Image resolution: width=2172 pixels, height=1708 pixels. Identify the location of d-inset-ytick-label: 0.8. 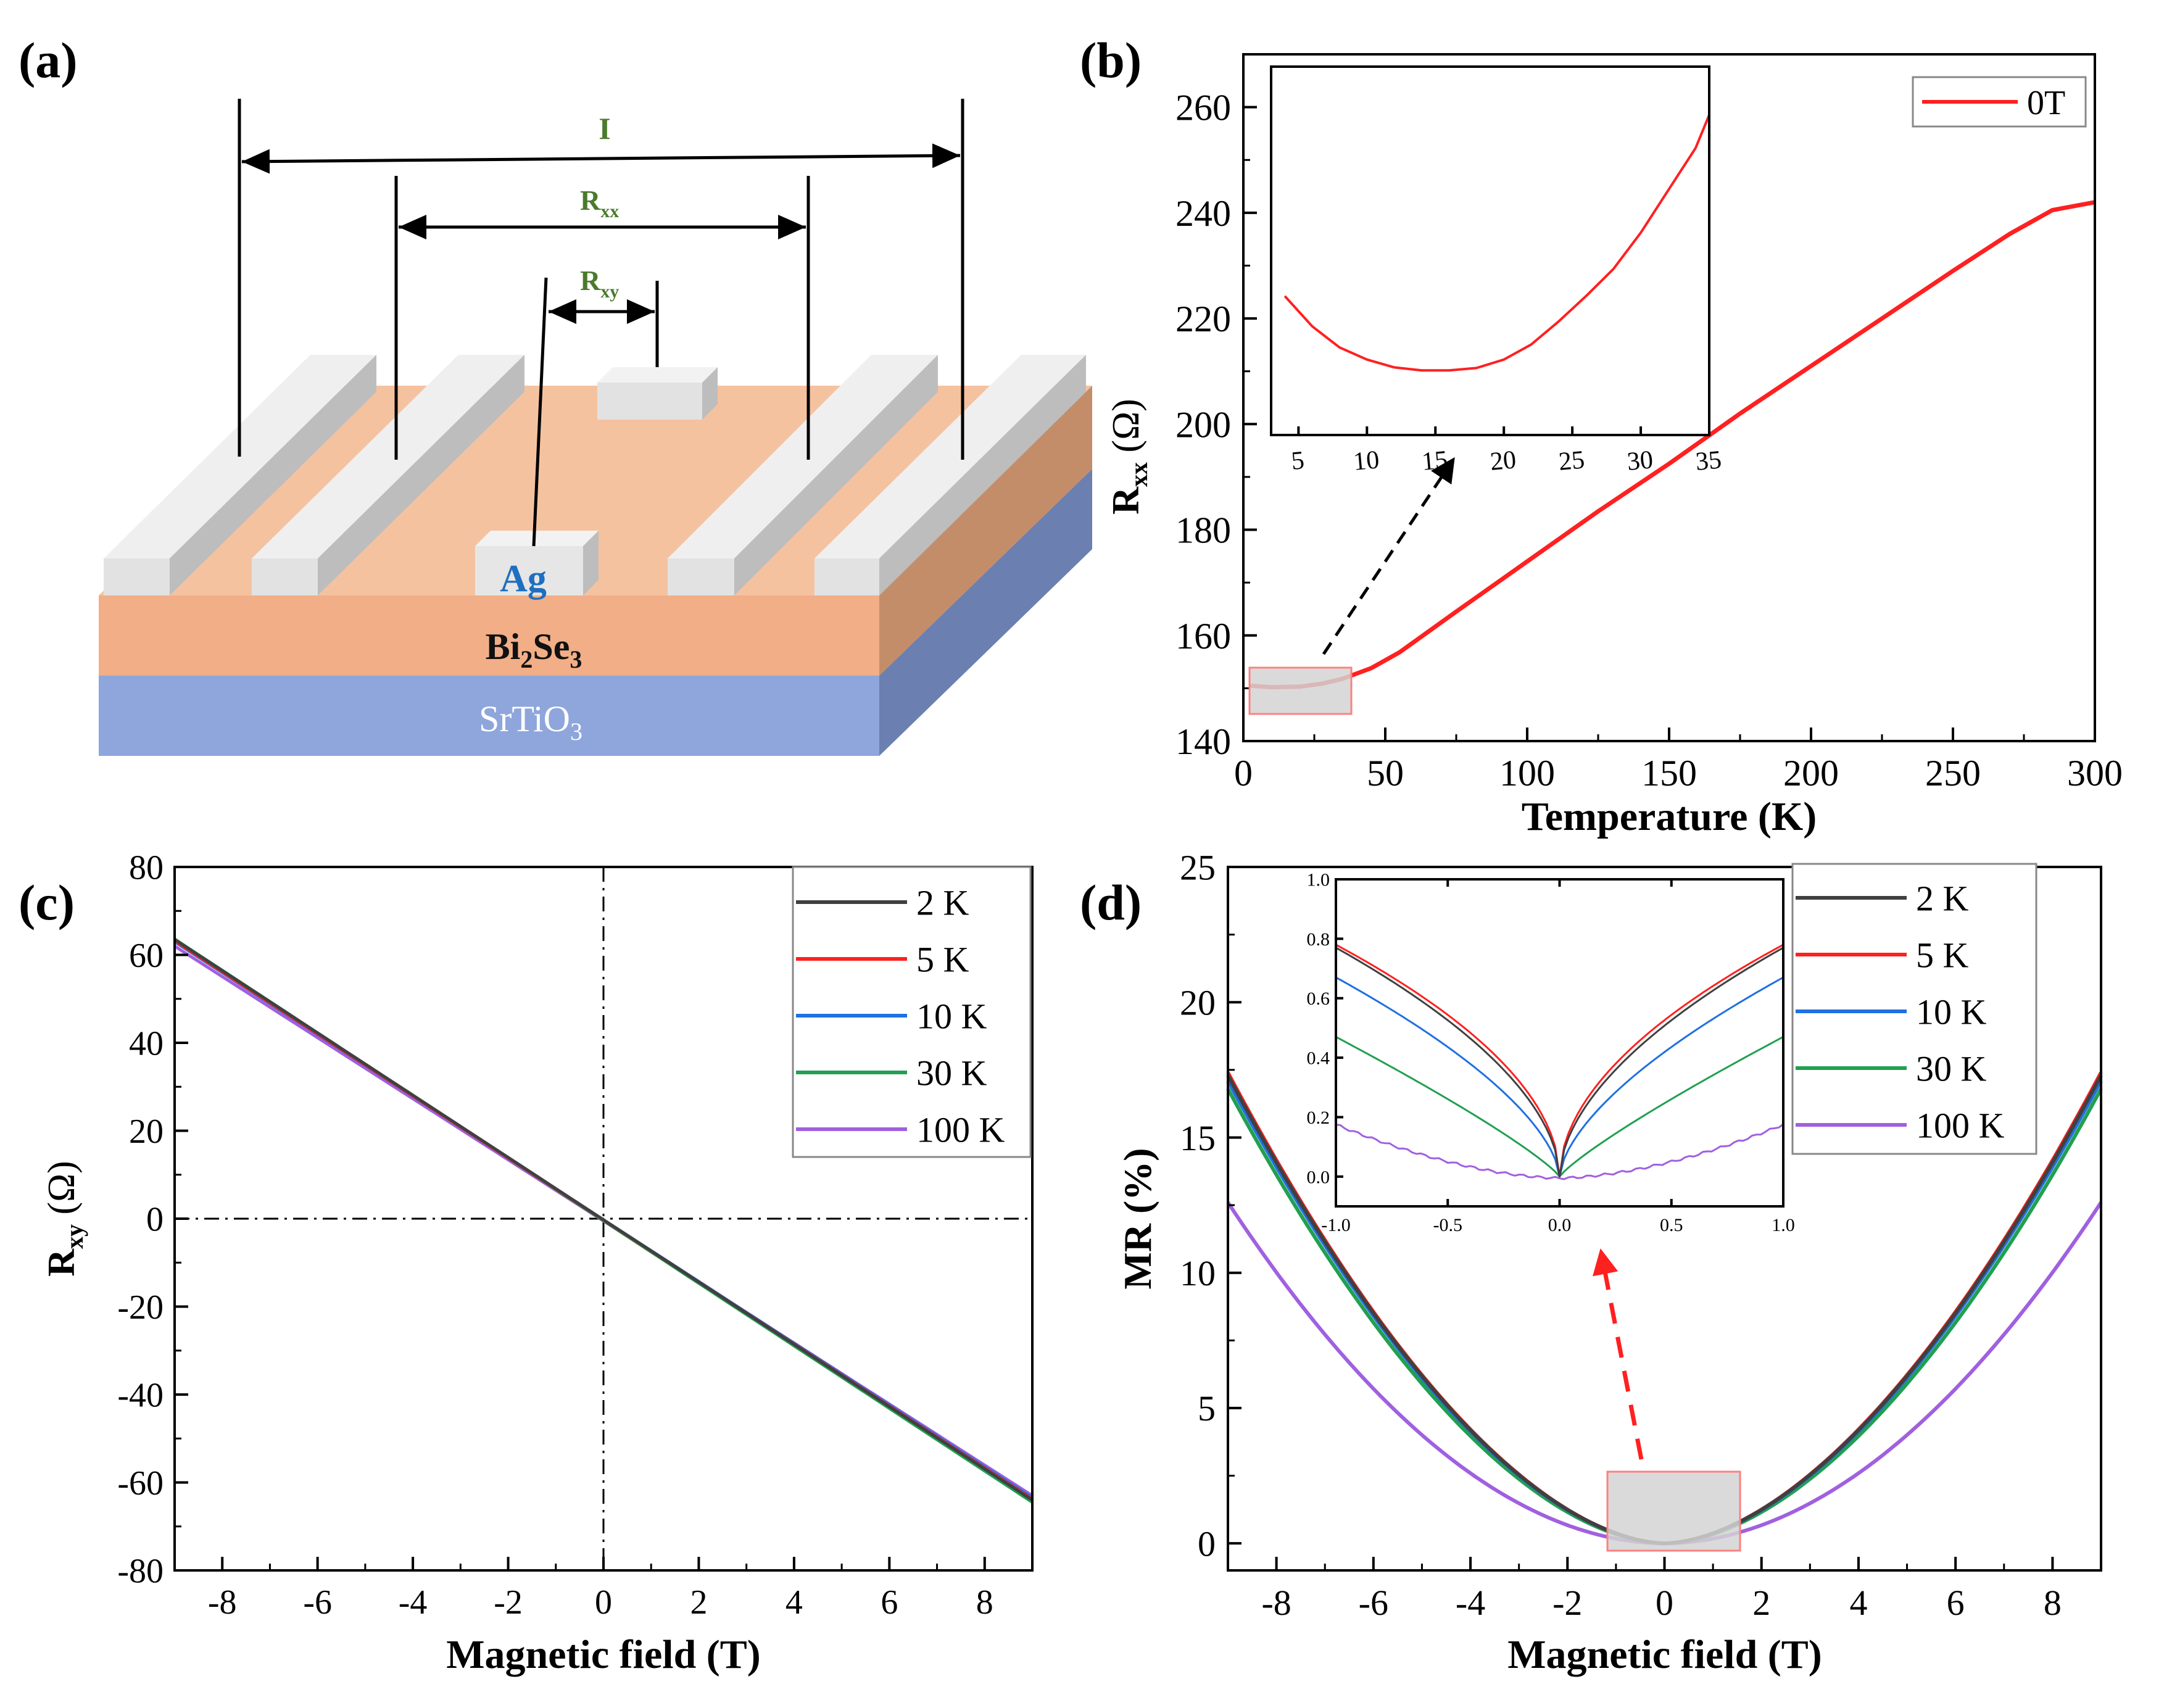
(1318, 940).